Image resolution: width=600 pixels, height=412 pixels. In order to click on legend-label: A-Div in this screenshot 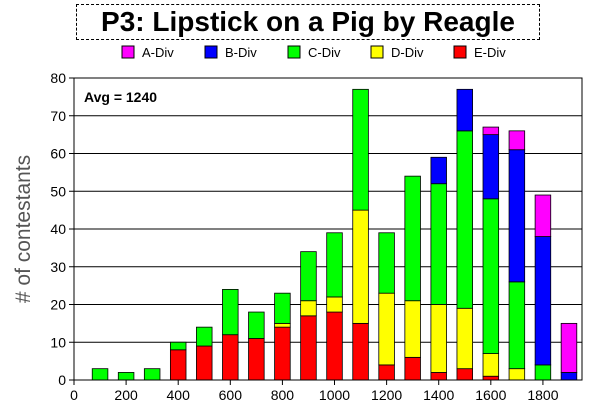, I will do `click(158, 52)`.